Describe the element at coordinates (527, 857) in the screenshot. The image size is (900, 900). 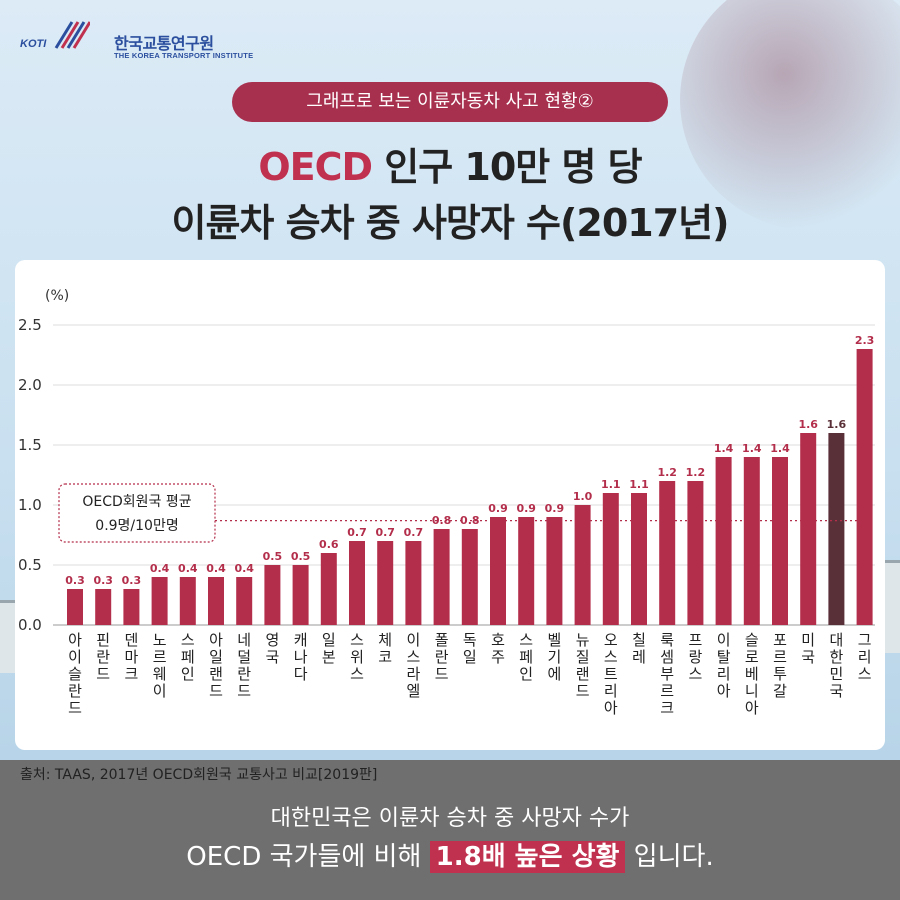
I see `summary-highlight: 1.8배 높은 상황` at that location.